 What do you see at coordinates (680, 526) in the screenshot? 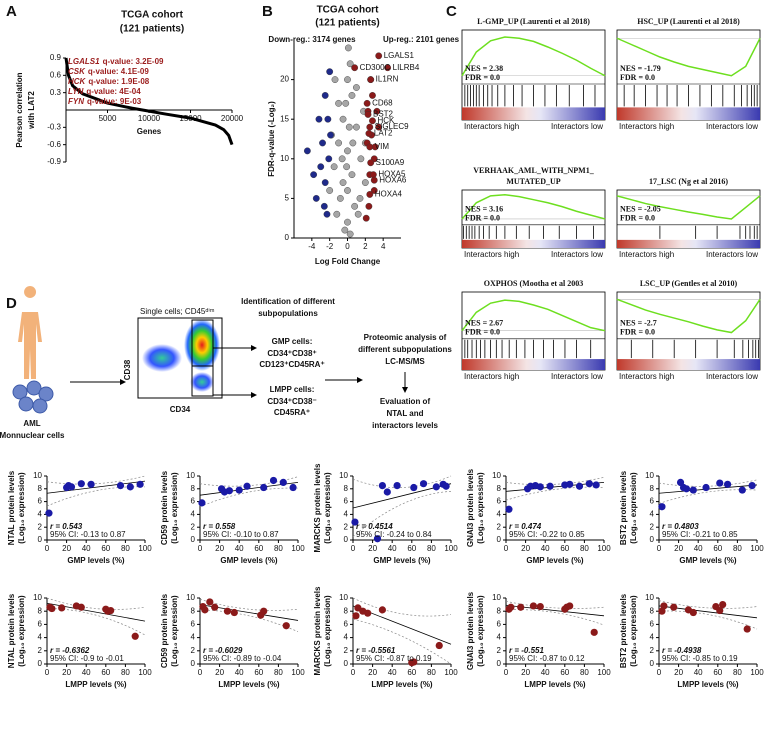
I see `r-label: r = 0.4803` at bounding box center [680, 526].